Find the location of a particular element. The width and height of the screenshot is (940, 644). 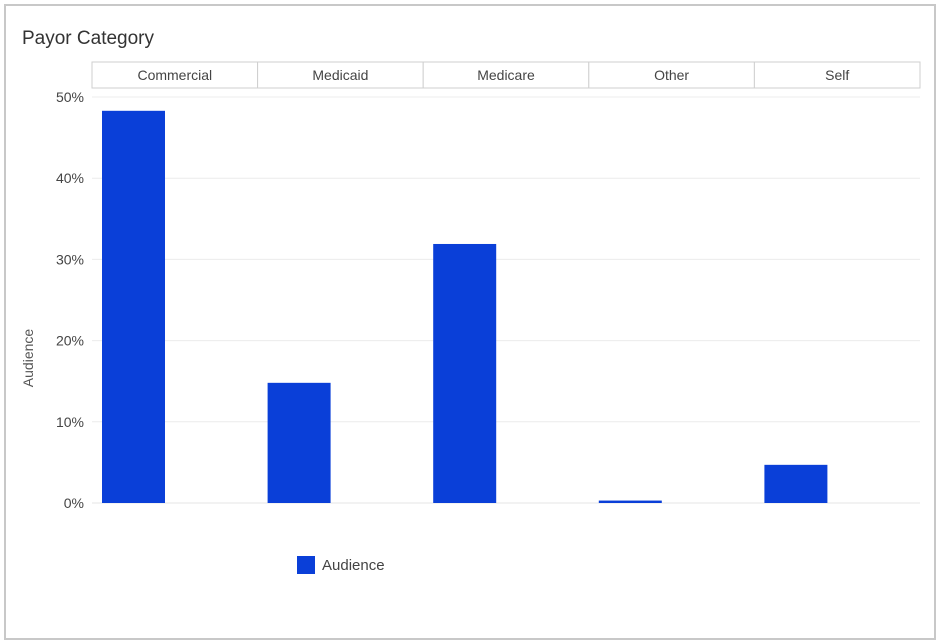

category-header: Commercial Medicaid Medicare Other Self is located at coordinates (506, 75).